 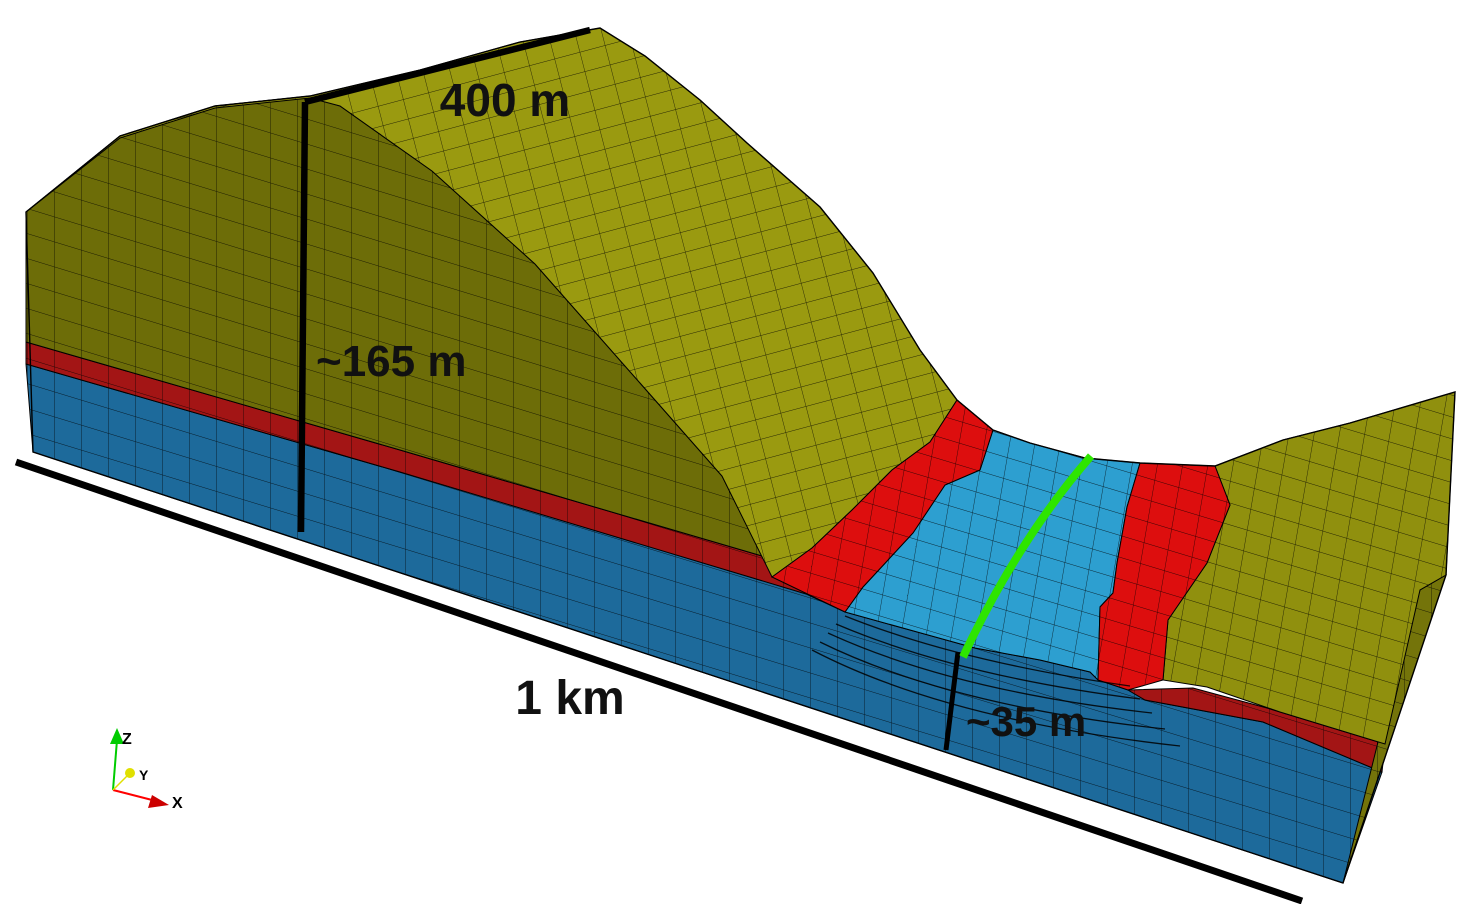 What do you see at coordinates (1164, 576) in the screenshot?
I see `weak-layer-outcrop-right` at bounding box center [1164, 576].